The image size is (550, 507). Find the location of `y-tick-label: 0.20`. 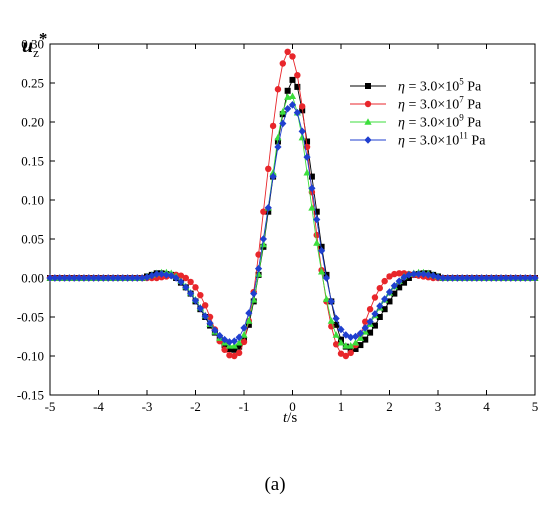

y-tick-label: 0.20 is located at coordinates (32, 122).